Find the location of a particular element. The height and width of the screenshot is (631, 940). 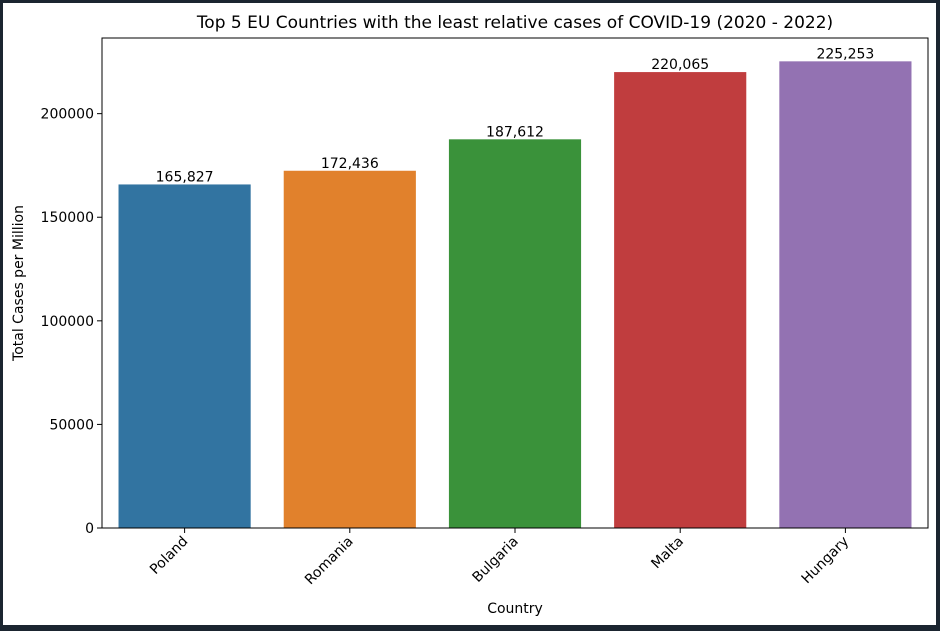

x-axis-ticks: Poland Romania Bulgaria Malta Hungary is located at coordinates (499, 558).